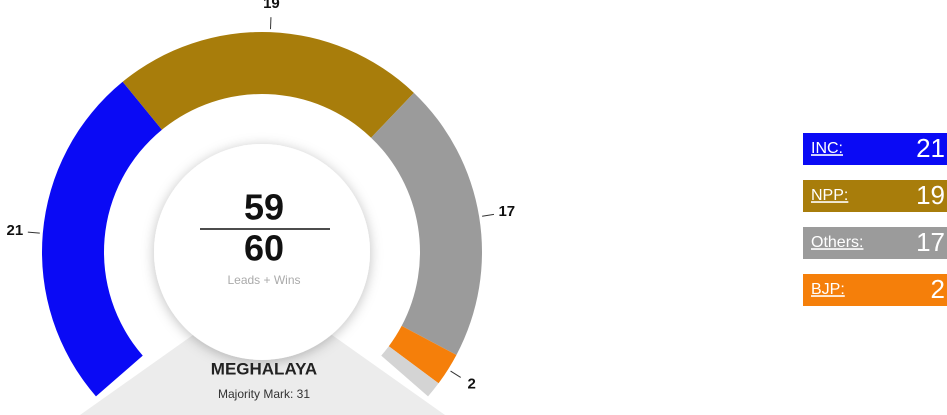 The height and width of the screenshot is (415, 947). What do you see at coordinates (264, 394) in the screenshot?
I see `majority-mark: Majority Mark: 31` at bounding box center [264, 394].